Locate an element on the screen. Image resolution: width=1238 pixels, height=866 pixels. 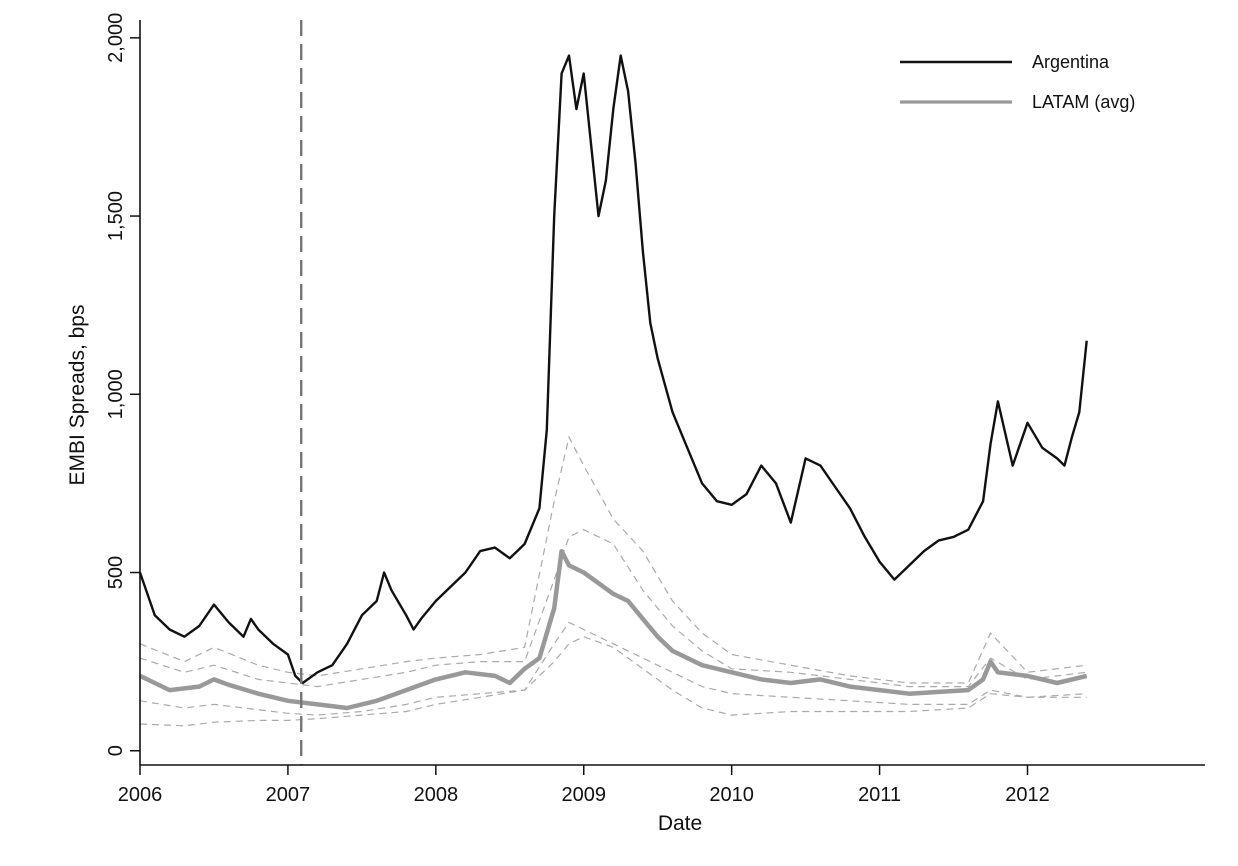
x-axis-title: Date is located at coordinates (680, 823).